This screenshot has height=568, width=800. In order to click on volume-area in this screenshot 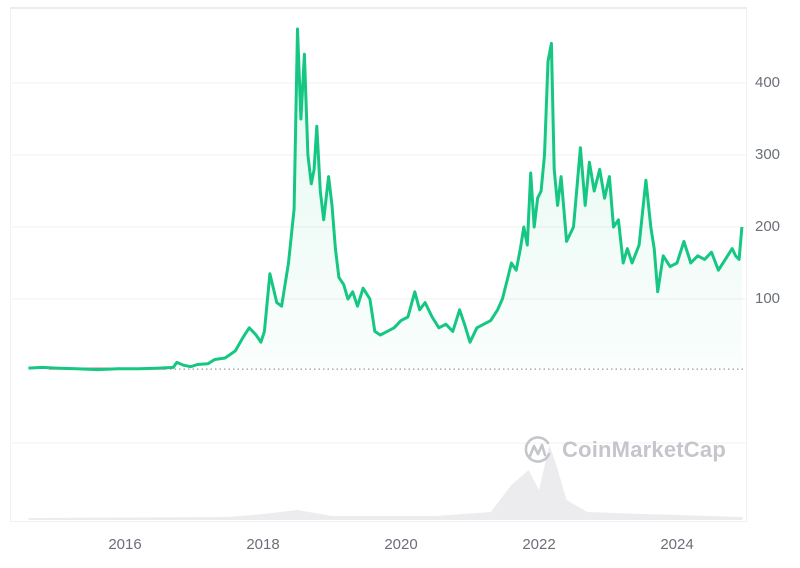, I will do `click(385, 482)`.